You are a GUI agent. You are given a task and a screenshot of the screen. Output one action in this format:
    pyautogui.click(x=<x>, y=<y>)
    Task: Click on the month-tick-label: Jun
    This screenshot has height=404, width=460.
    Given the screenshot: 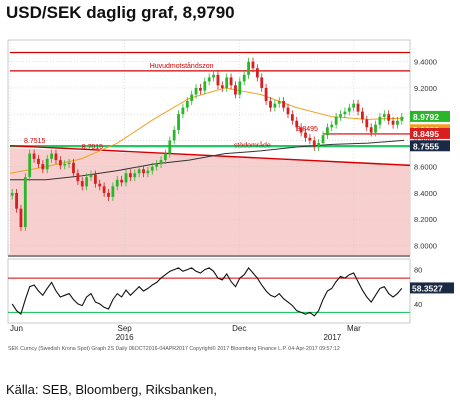 What is the action you would take?
    pyautogui.click(x=16, y=328)
    